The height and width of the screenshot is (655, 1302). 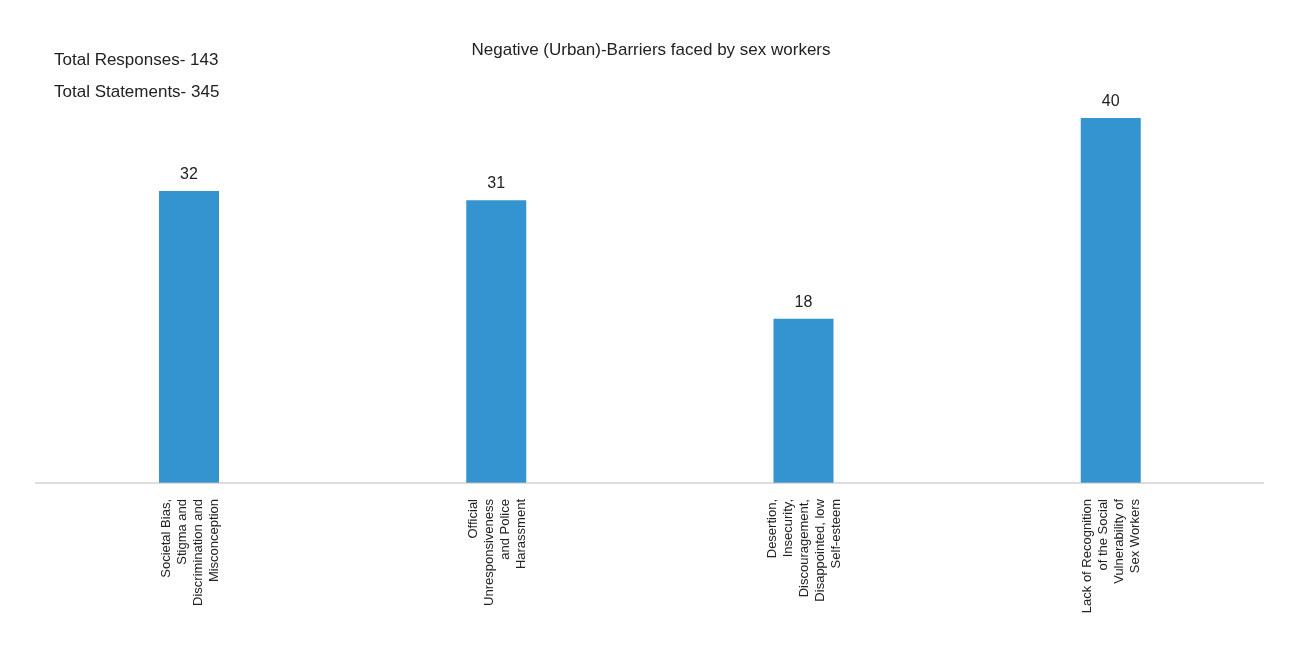 I want to click on text: Total Responses- 143, so click(x=136, y=60).